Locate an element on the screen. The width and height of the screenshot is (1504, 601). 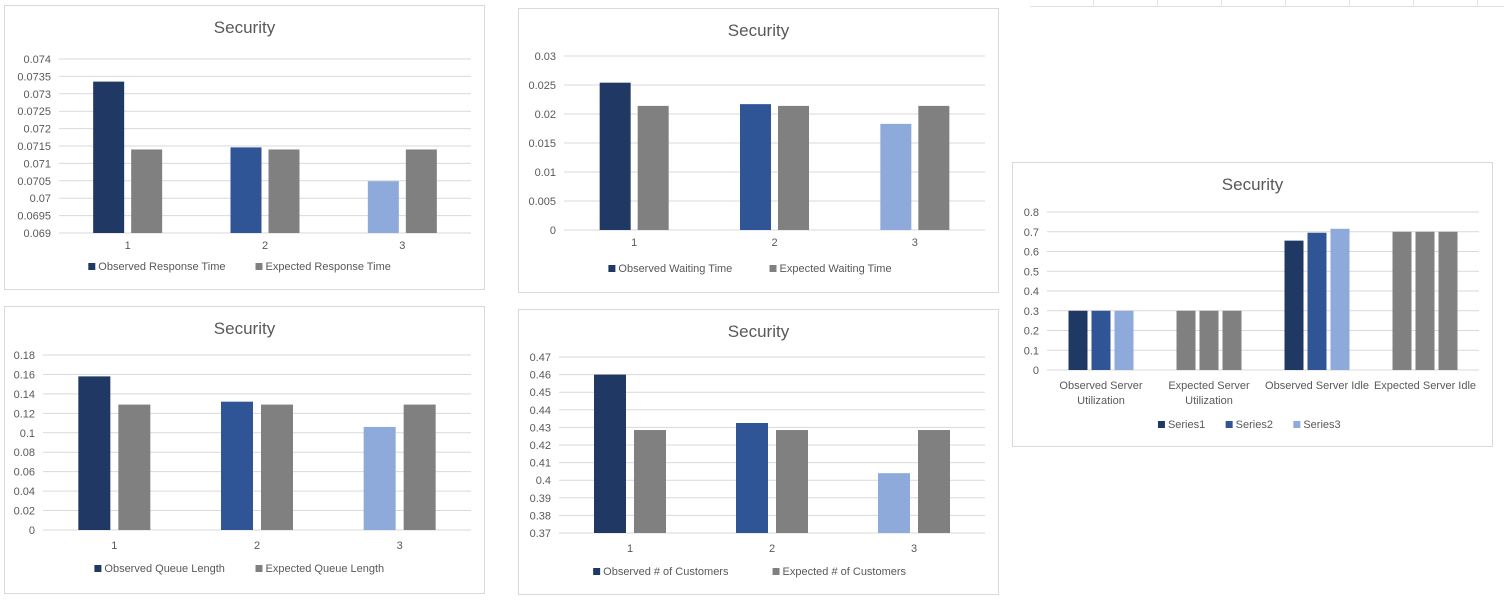
x-tick-label: Expected Server Idle is located at coordinates (1425, 386).